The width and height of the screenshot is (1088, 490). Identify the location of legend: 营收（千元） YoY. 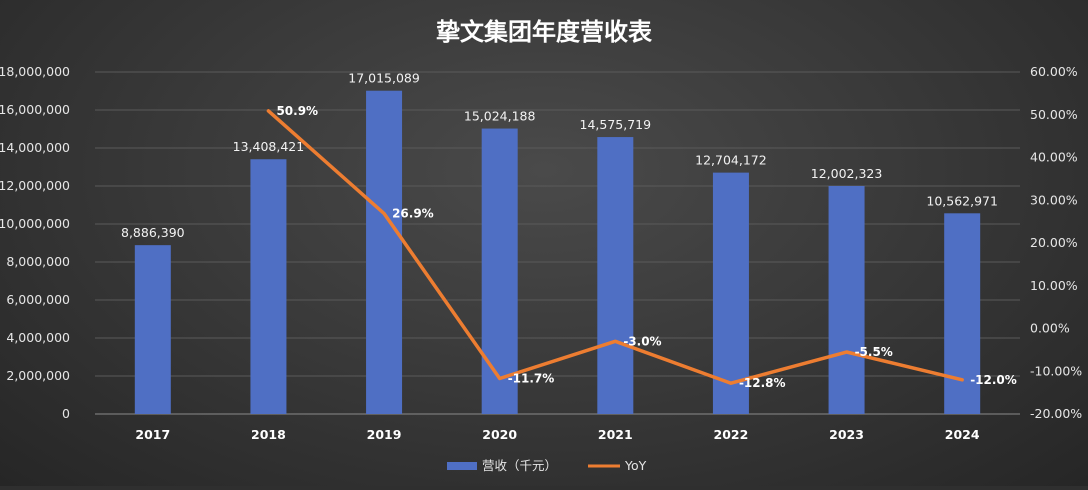
(547, 465).